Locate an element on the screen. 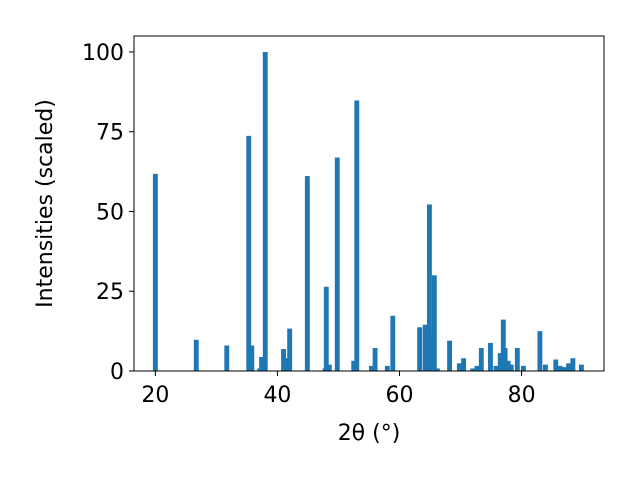 Image resolution: width=640 pixels, height=480 pixels. x-axis-ticks: 20 40 60 80 is located at coordinates (338, 389).